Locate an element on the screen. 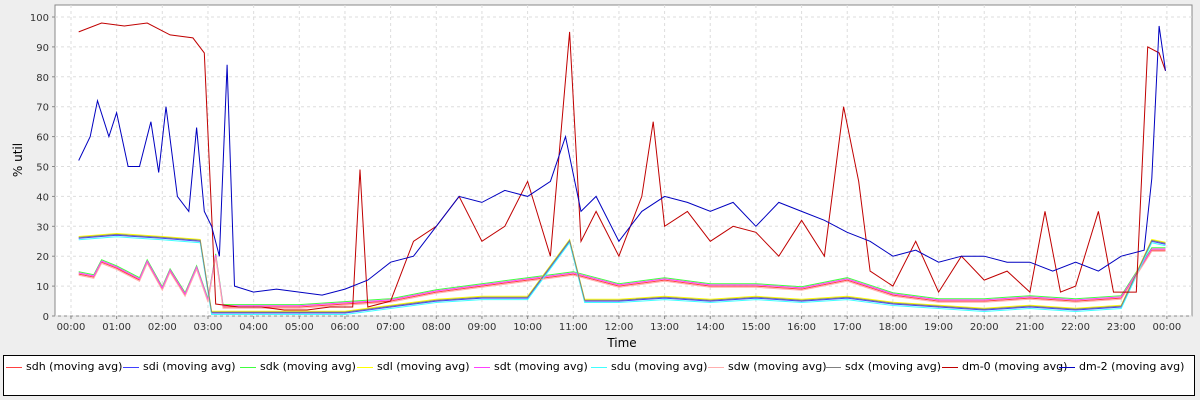  legend-item: sdt (moving avg) is located at coordinates (532, 367).